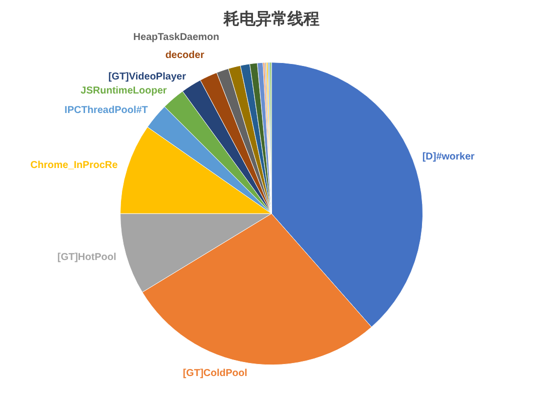 This screenshot has width=543, height=418. Describe the element at coordinates (147, 77) in the screenshot. I see `slice-label: [GT]VideoPlayer` at that location.